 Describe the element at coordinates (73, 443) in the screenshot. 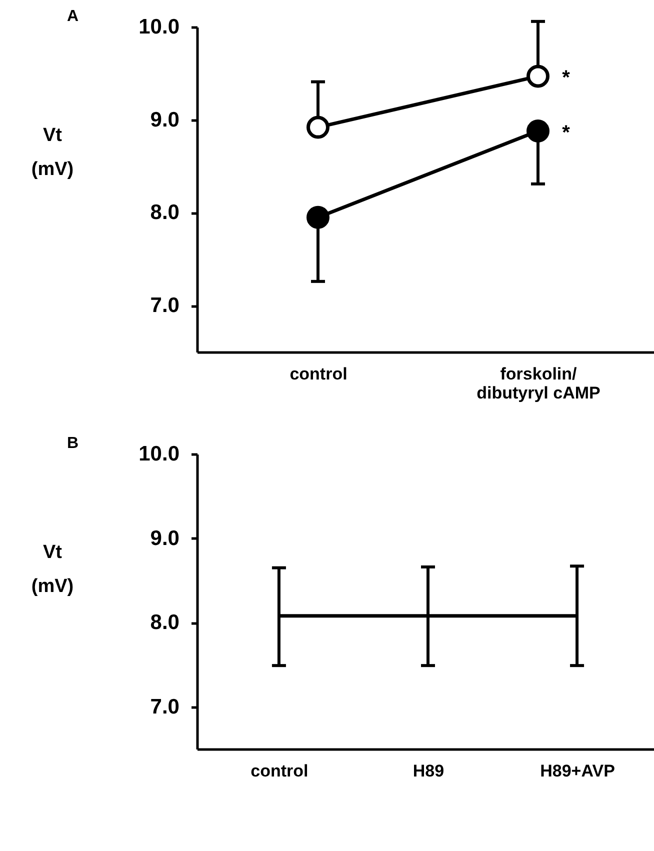

I see `chart-title: B` at that location.